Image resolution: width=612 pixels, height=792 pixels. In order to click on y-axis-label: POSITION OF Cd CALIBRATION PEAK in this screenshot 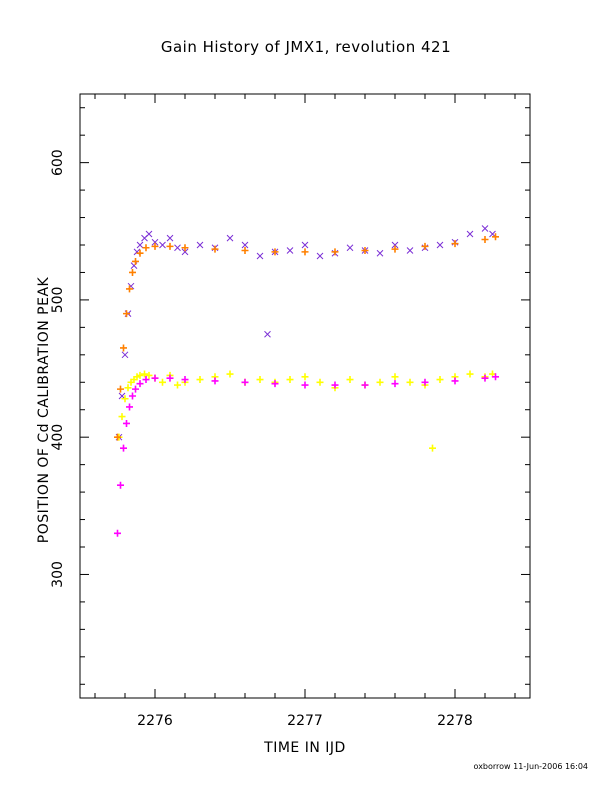, I will do `click(44, 410)`.